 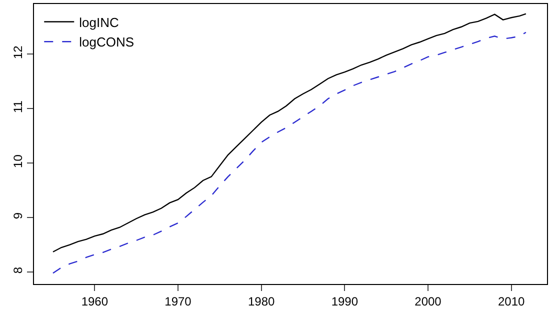 What do you see at coordinates (261, 301) in the screenshot?
I see `x-tick-label: 1980` at bounding box center [261, 301].